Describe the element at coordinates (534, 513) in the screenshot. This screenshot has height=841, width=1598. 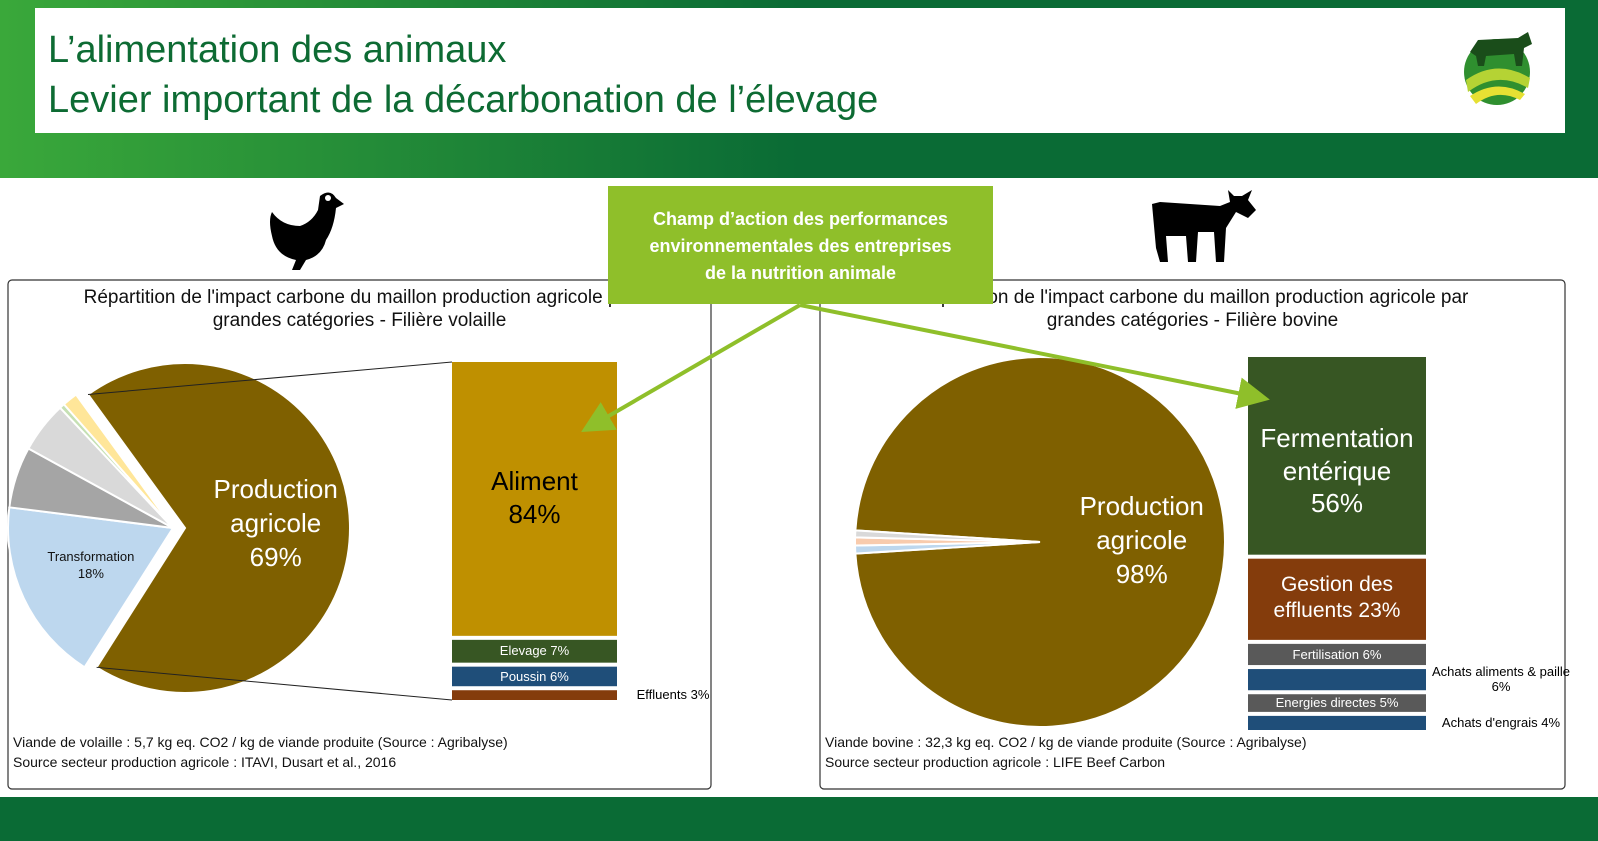
I see `bar-value: 84%` at that location.